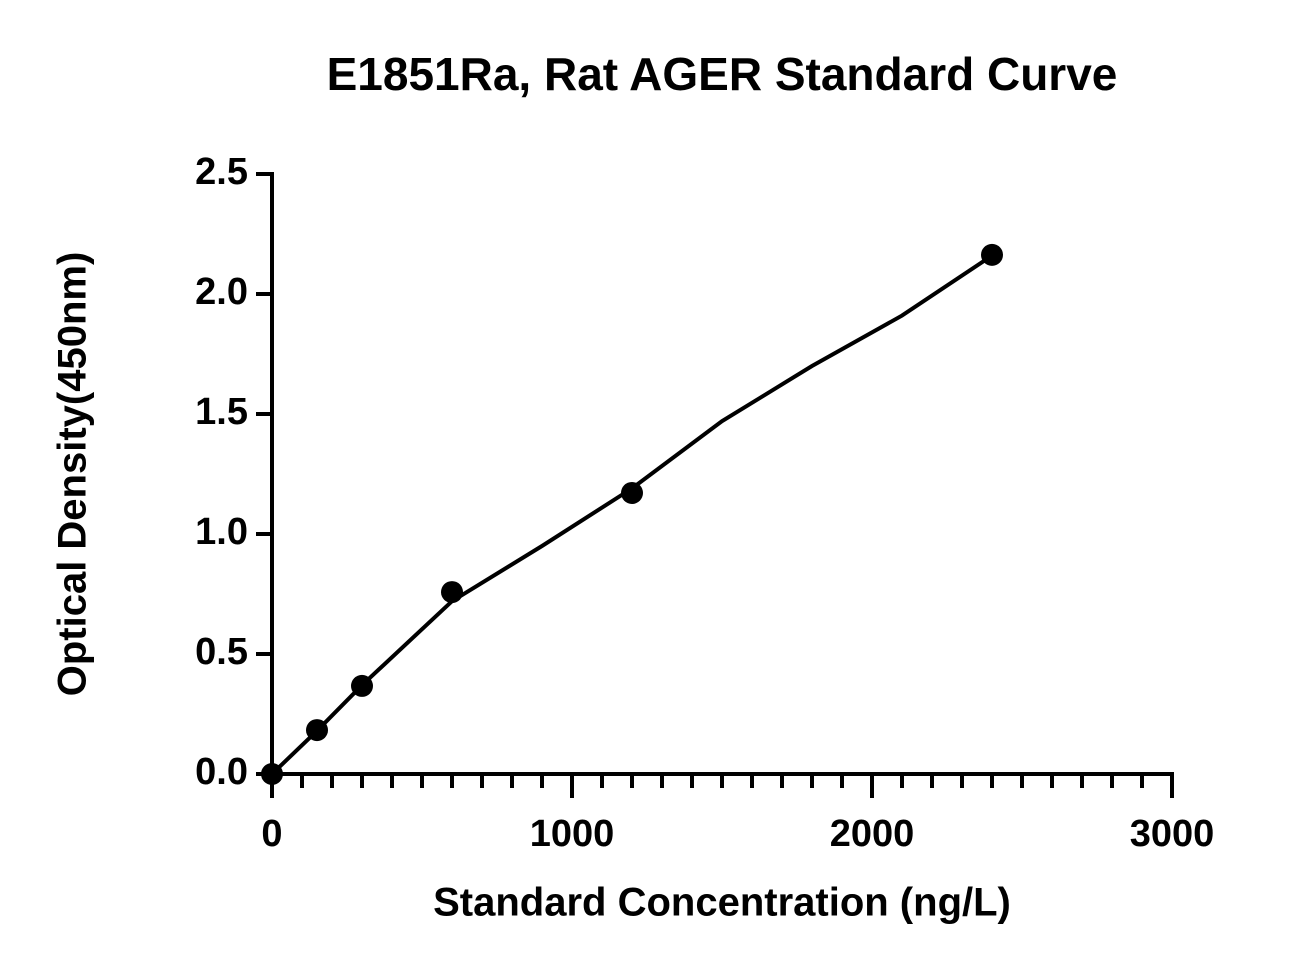 This screenshot has height=975, width=1311. Describe the element at coordinates (221, 292) in the screenshot. I see `y-tick-label: 2.0` at that location.